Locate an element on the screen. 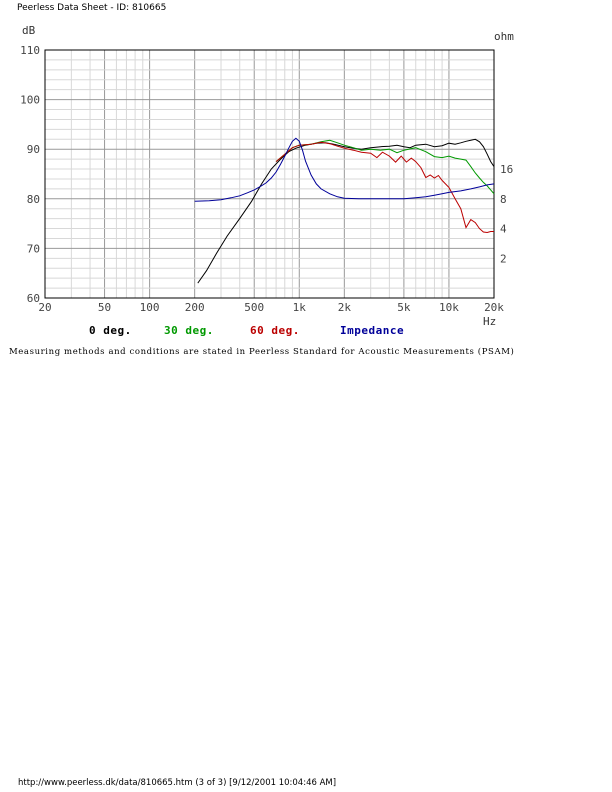  y-tick-label: 70 is located at coordinates (33, 248).